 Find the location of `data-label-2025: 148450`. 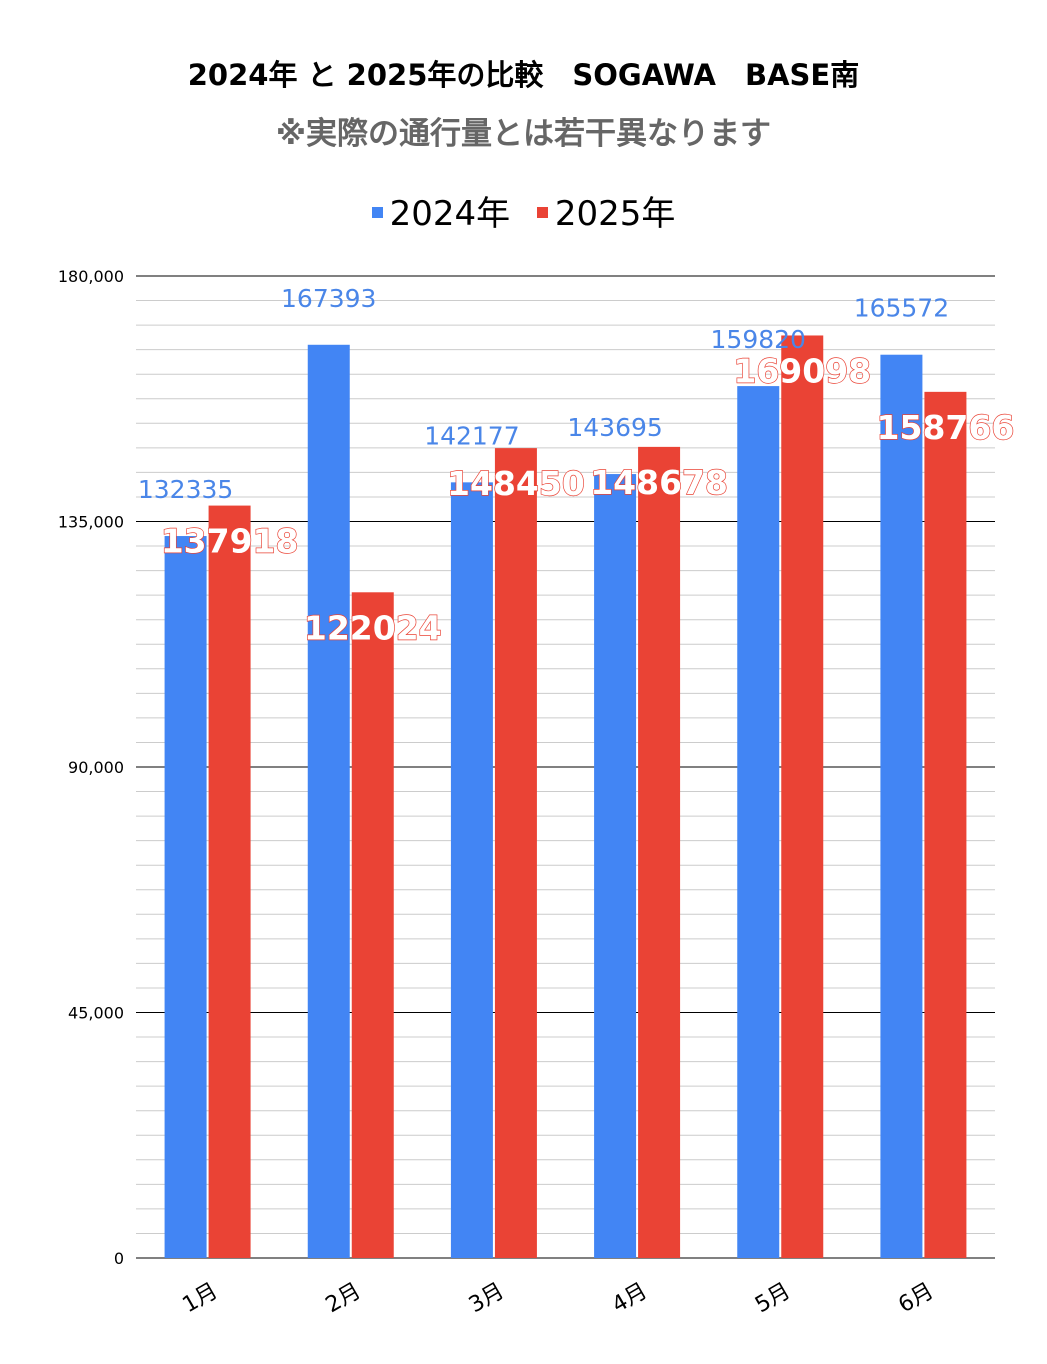

data-label-2025: 148450 is located at coordinates (516, 483).